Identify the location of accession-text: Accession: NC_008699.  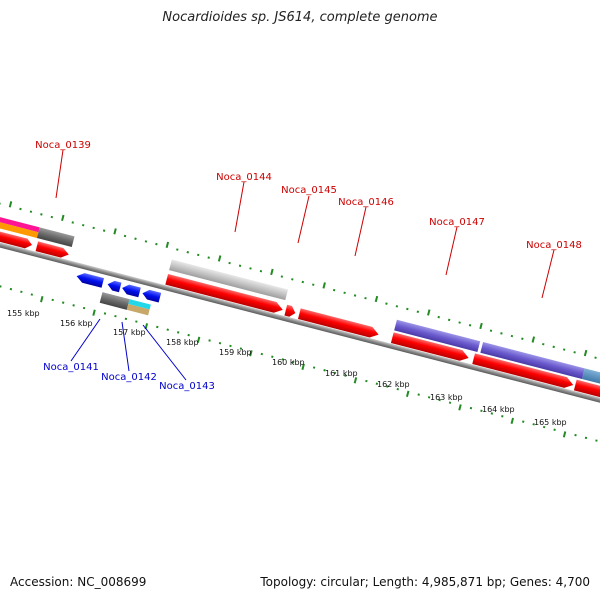
(78, 582).